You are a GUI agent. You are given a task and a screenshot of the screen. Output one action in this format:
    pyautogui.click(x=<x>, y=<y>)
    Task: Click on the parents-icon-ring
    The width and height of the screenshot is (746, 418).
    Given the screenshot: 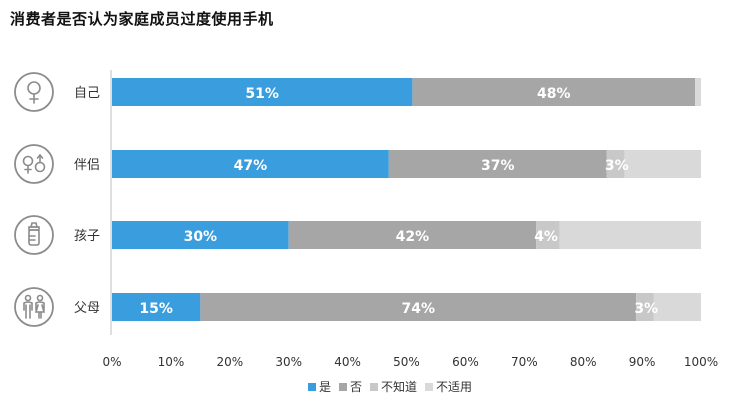 What is the action you would take?
    pyautogui.click(x=34, y=307)
    